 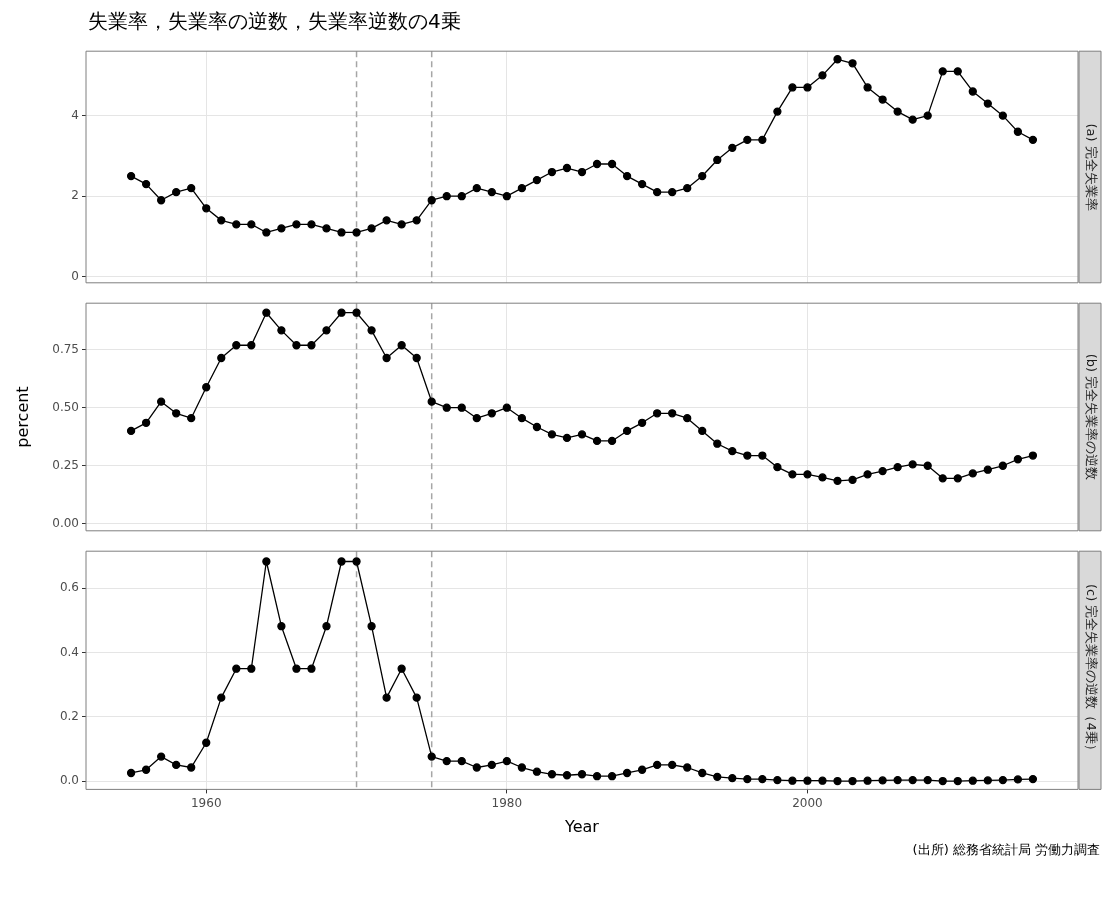 What do you see at coordinates (75, 195) in the screenshot?
I see `y-tick-label: 2` at bounding box center [75, 195].